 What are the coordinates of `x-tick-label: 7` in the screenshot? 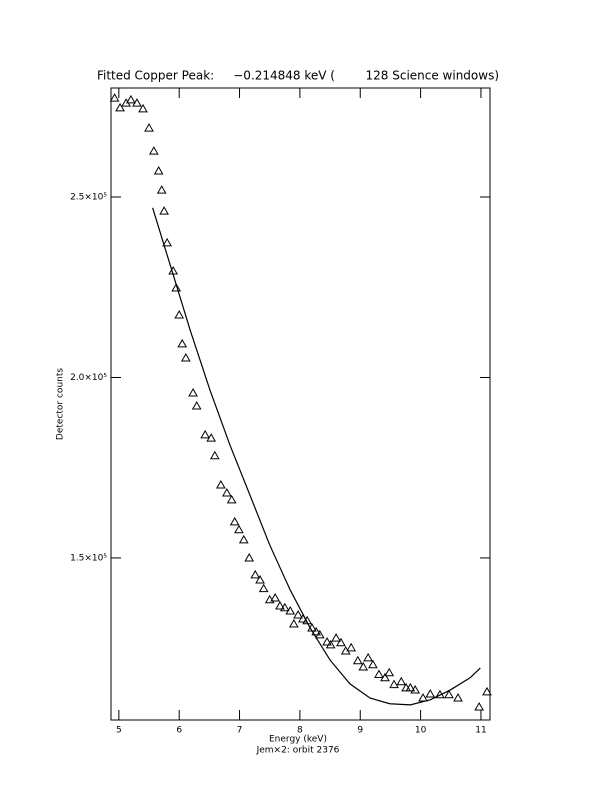 It's located at (240, 731).